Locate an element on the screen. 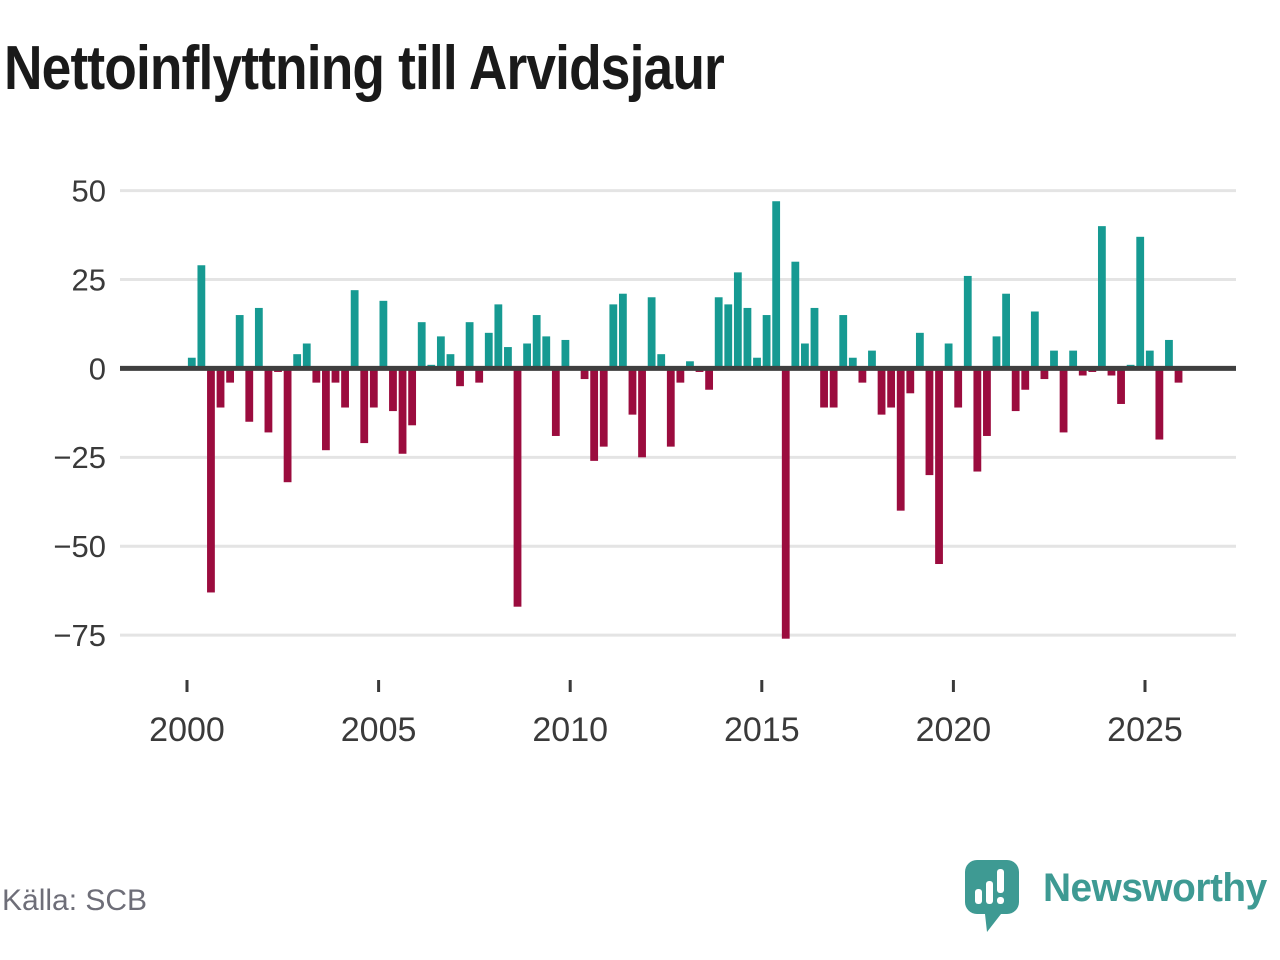  bar-2003-q4 is located at coordinates (335, 375).